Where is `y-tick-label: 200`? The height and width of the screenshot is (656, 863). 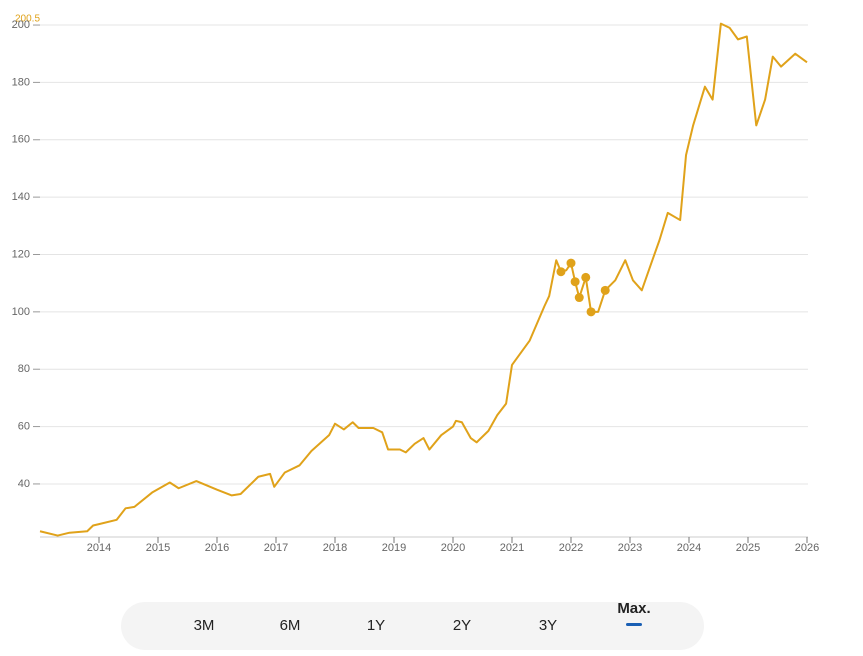 y-tick-label: 200 is located at coordinates (21, 25).